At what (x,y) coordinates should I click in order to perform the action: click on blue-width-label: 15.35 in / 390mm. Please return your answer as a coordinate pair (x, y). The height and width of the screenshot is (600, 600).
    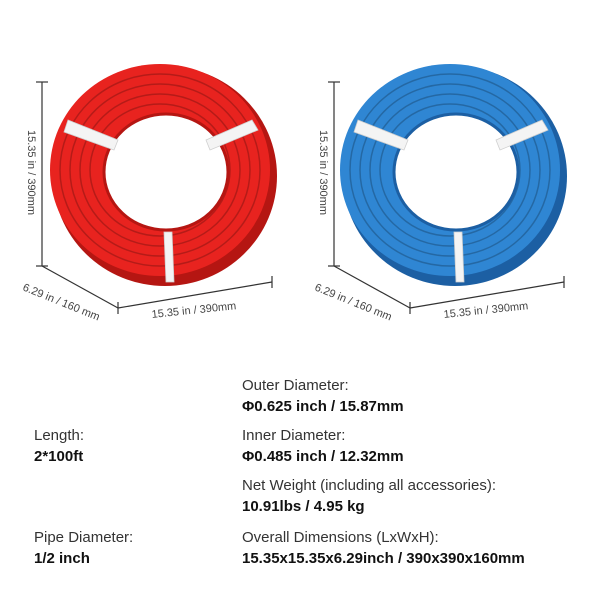
    Looking at the image, I should click on (486, 310).